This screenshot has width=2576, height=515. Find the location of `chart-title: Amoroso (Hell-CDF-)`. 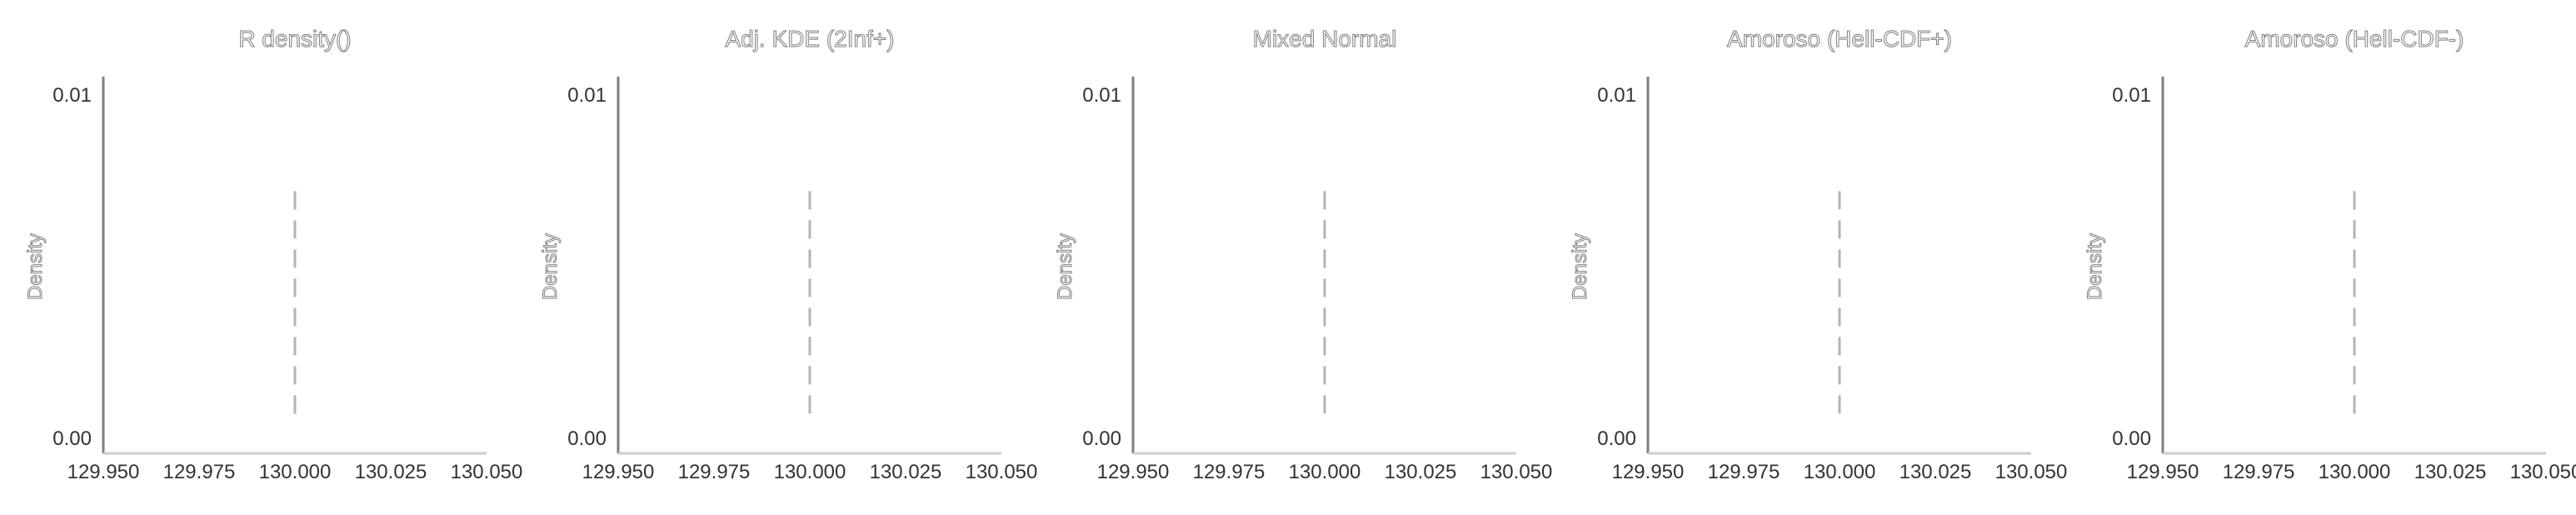

chart-title: Amoroso (Hell-CDF-) is located at coordinates (2354, 39).